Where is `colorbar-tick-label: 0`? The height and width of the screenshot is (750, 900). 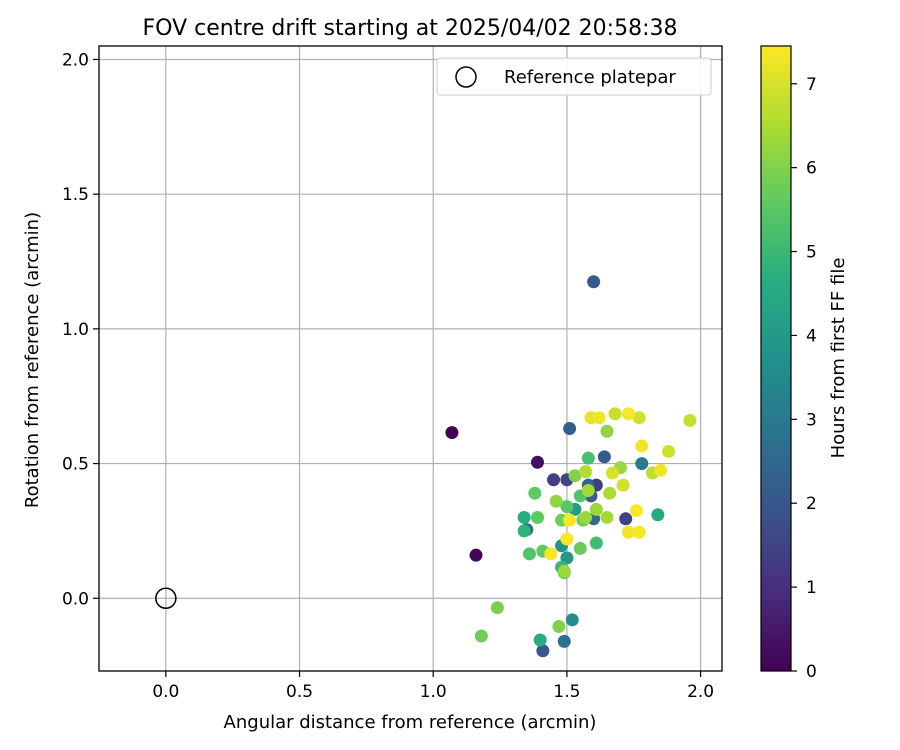
colorbar-tick-label: 0 is located at coordinates (811, 672).